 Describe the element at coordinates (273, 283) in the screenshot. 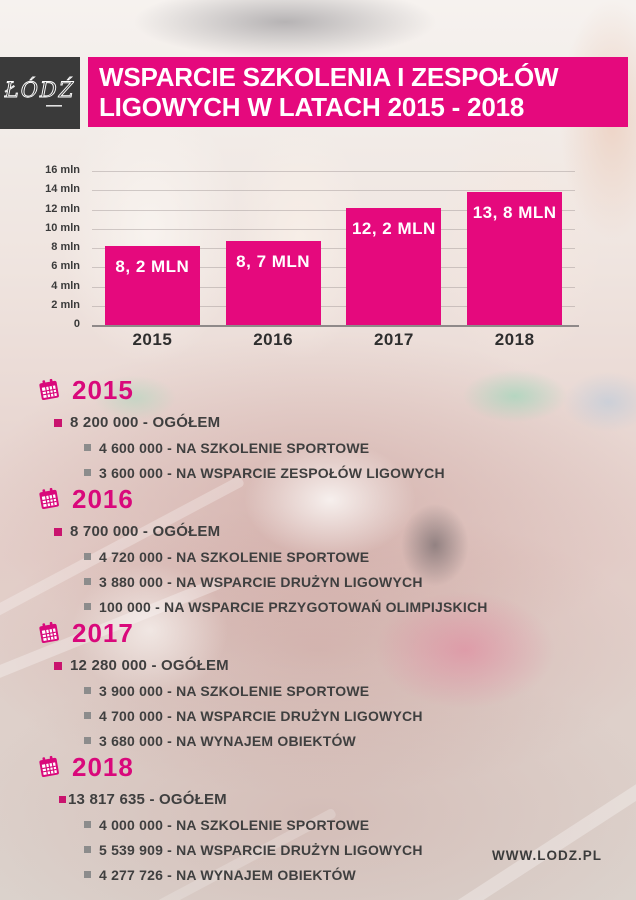

I see `chart-bar-2016: 8, 7 MLN` at that location.